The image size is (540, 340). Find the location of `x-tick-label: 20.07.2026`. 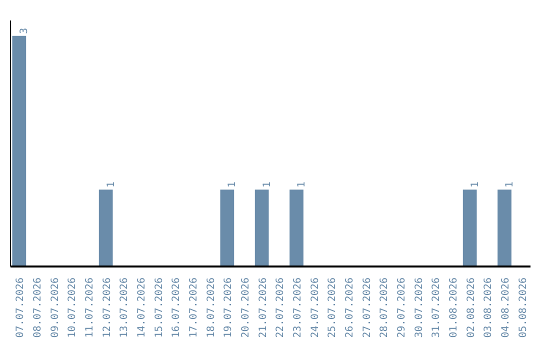

x-tick-label: 20.07.2026 is located at coordinates (246, 307).